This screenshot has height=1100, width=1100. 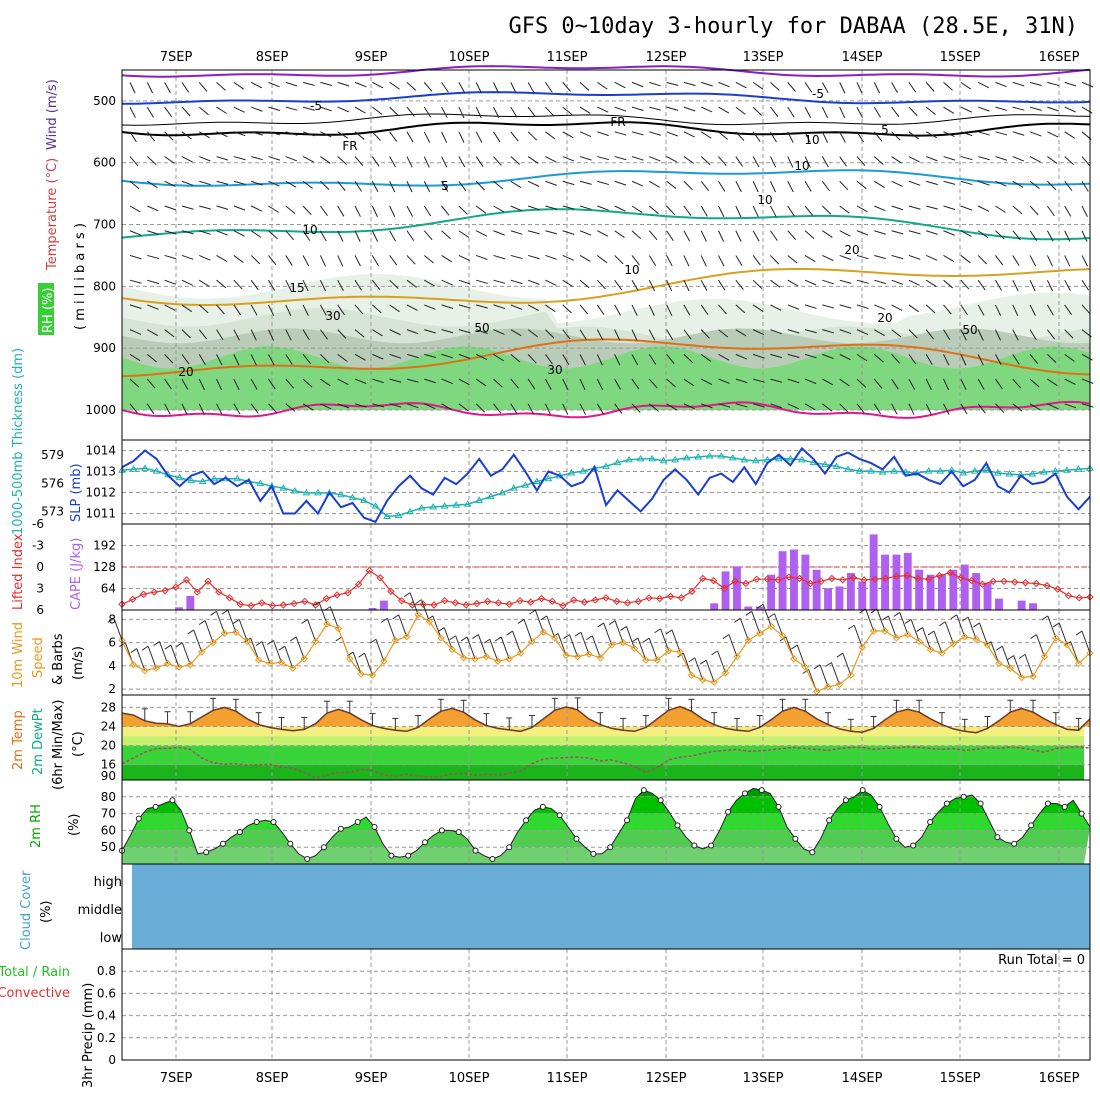 I want to click on date-label-top: 14SEP, so click(x=862, y=57).